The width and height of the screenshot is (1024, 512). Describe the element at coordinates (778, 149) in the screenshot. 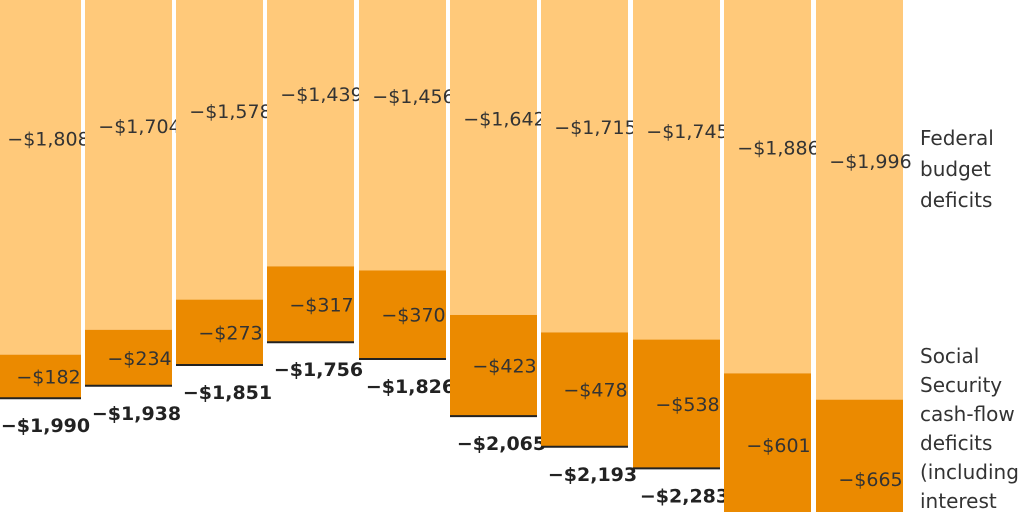

I see `federal-deficit-label: −$1,886` at that location.